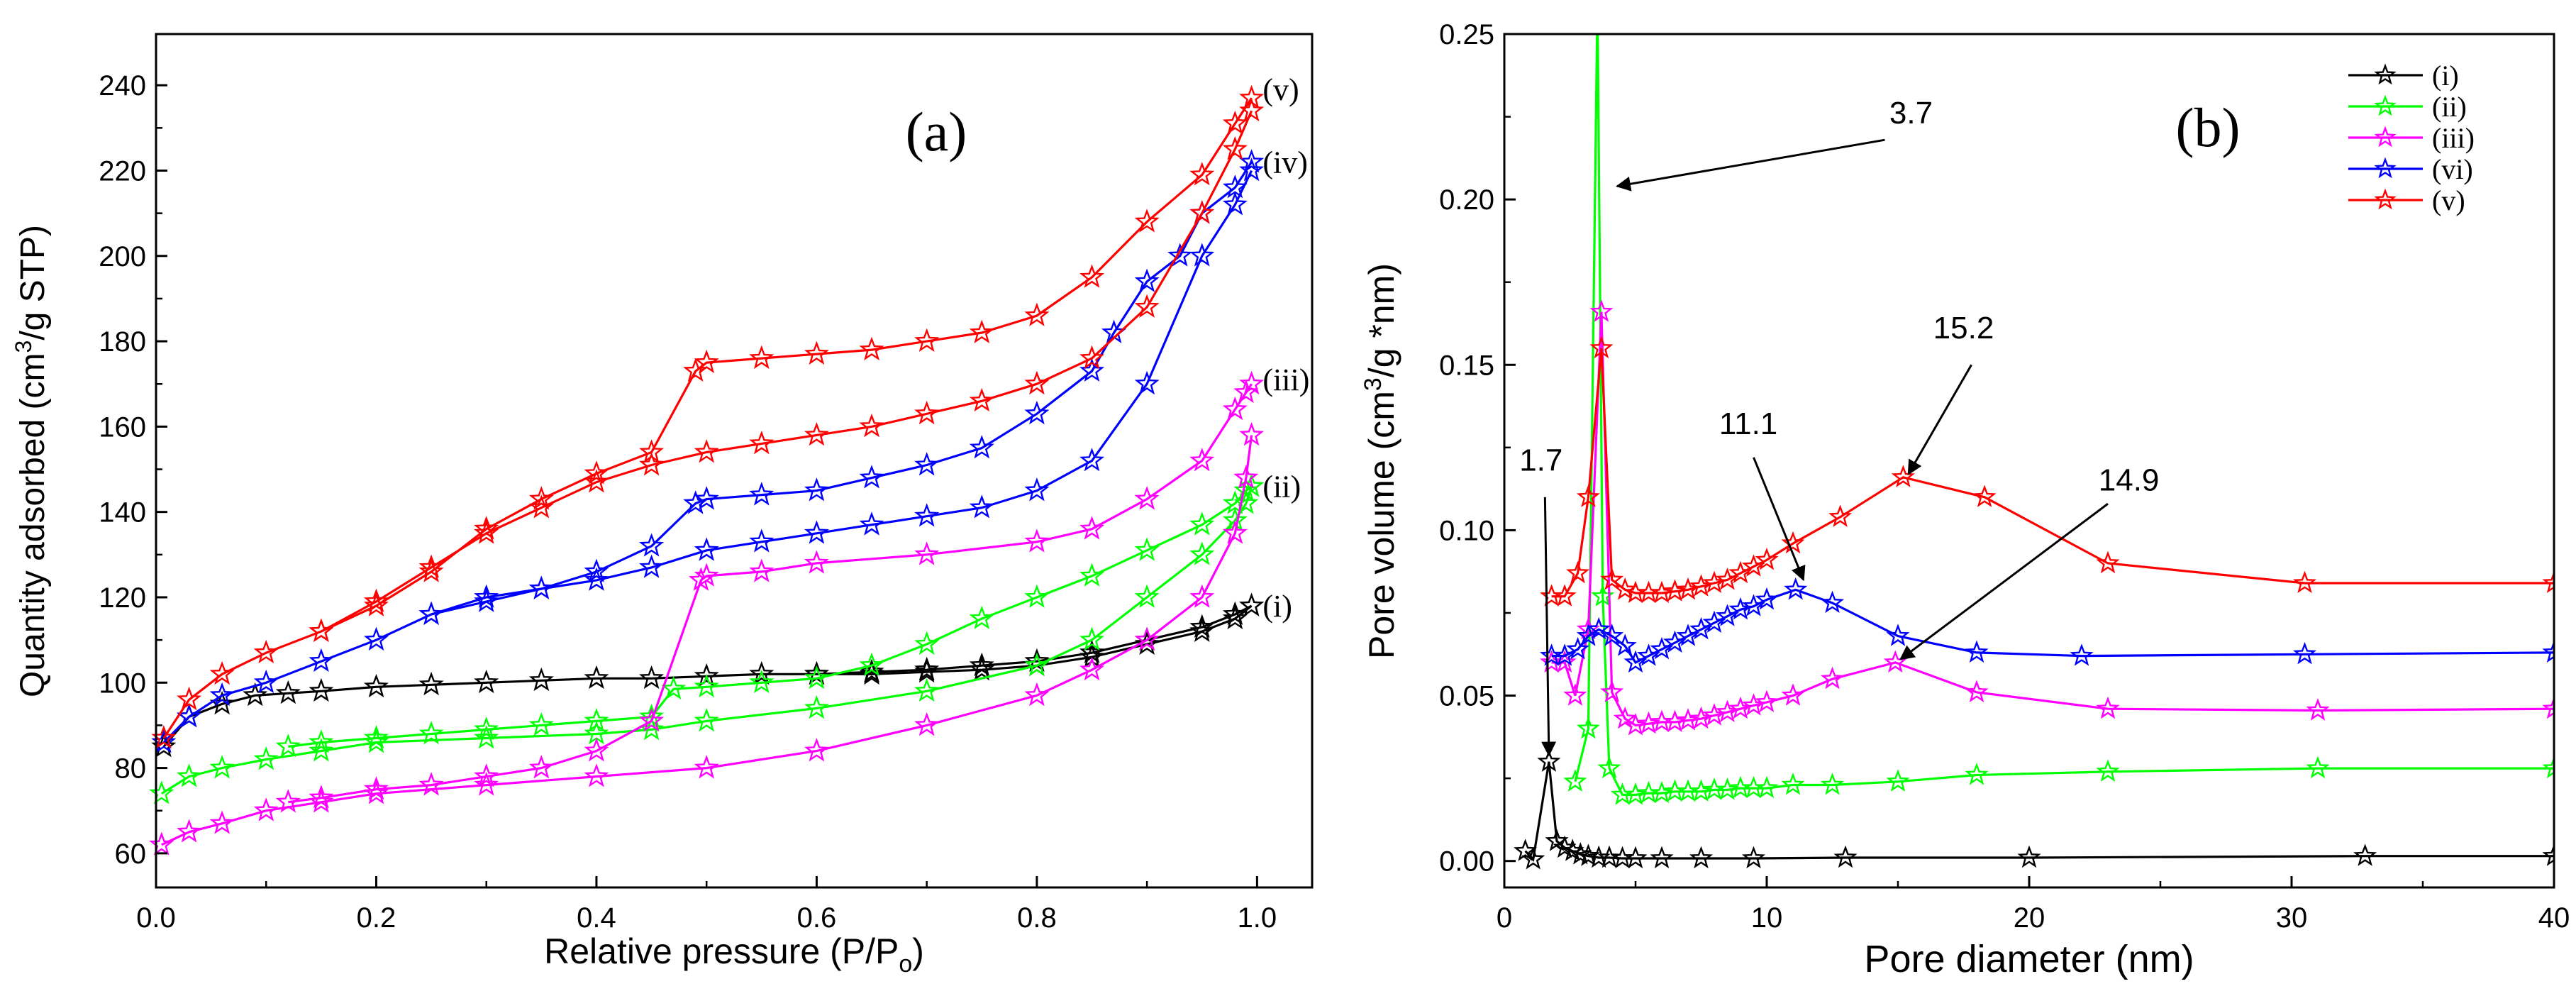 The height and width of the screenshot is (996, 2576). I want to click on legend-label: (i), so click(2445, 76).